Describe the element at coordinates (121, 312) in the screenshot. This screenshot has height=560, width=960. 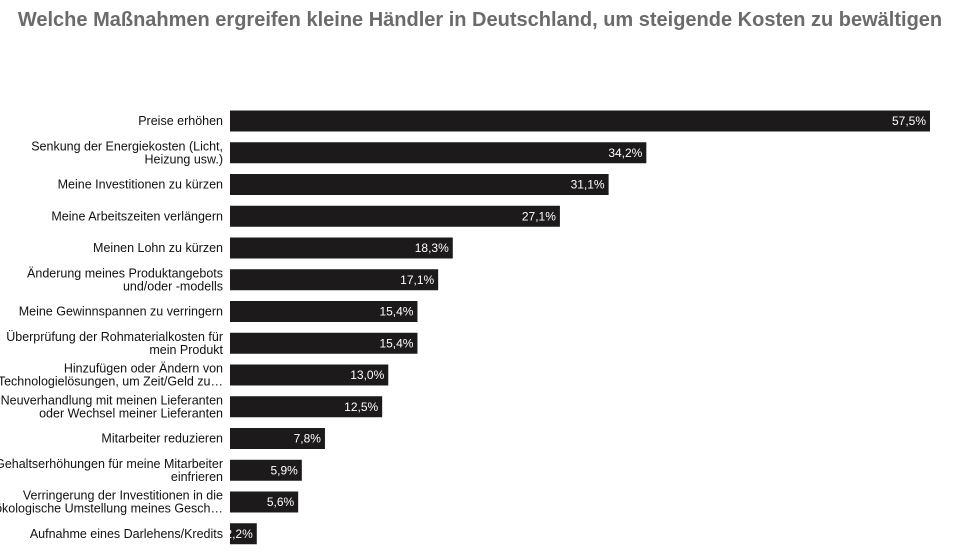
I see `category-label-6: Meine Gewinnspannen zu verringern` at that location.